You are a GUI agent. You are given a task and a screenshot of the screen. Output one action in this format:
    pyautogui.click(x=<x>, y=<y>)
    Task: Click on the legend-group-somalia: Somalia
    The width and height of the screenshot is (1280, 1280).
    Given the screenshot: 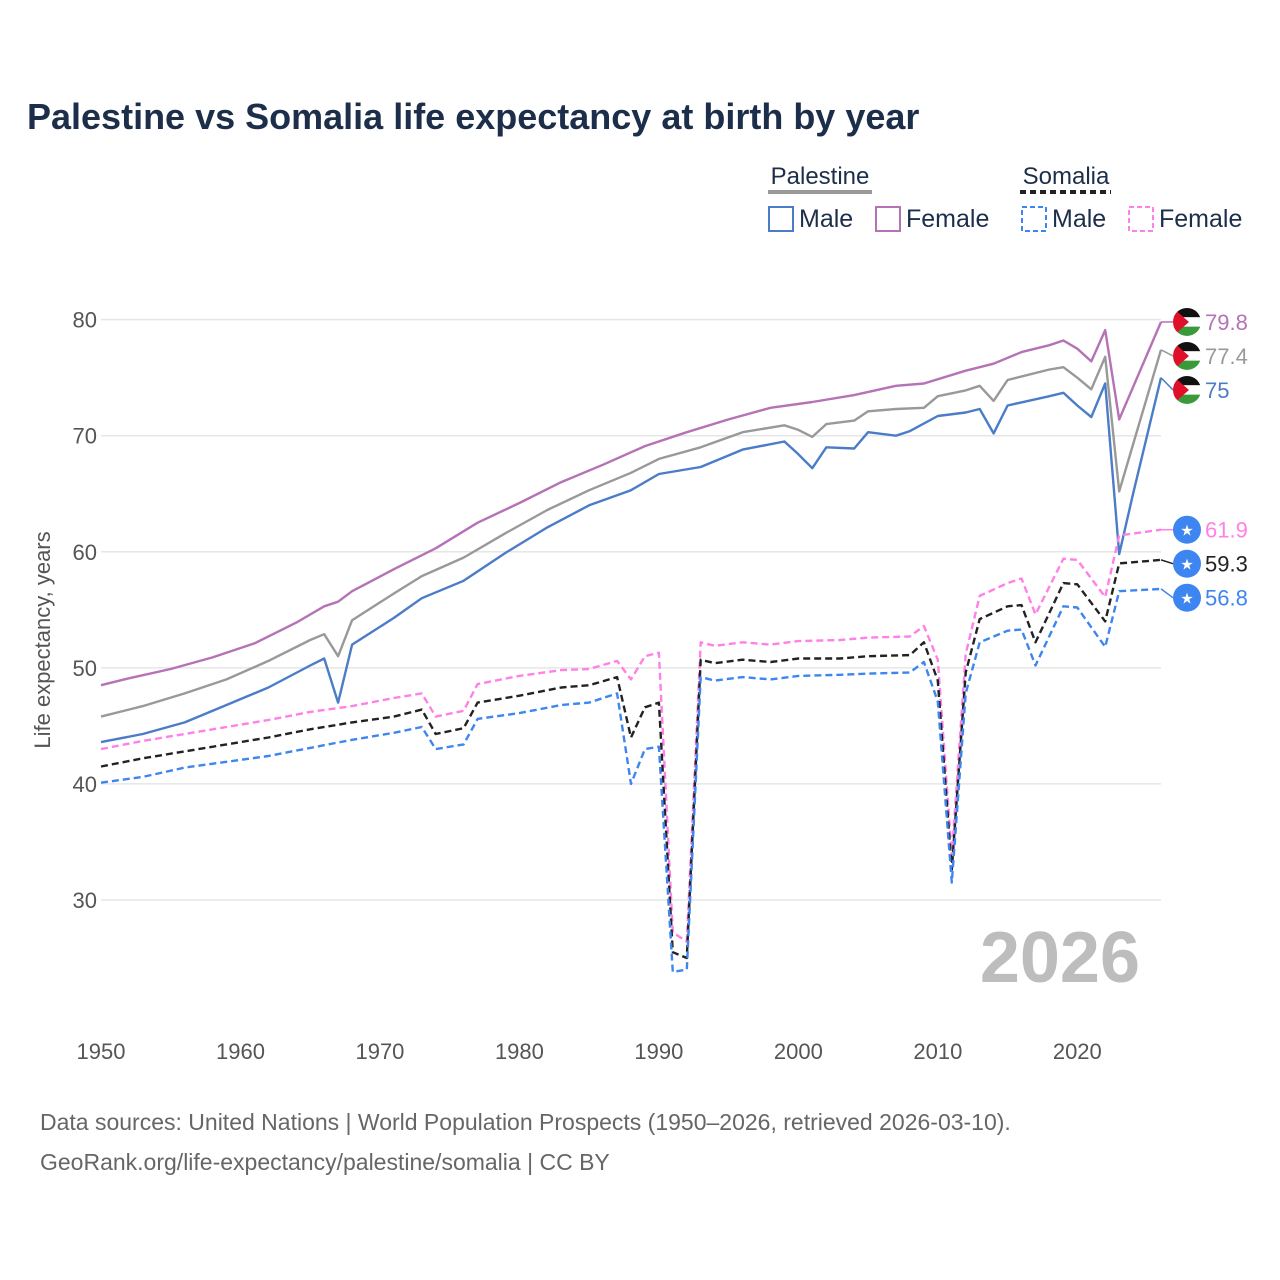 What is the action you would take?
    pyautogui.click(x=1066, y=176)
    